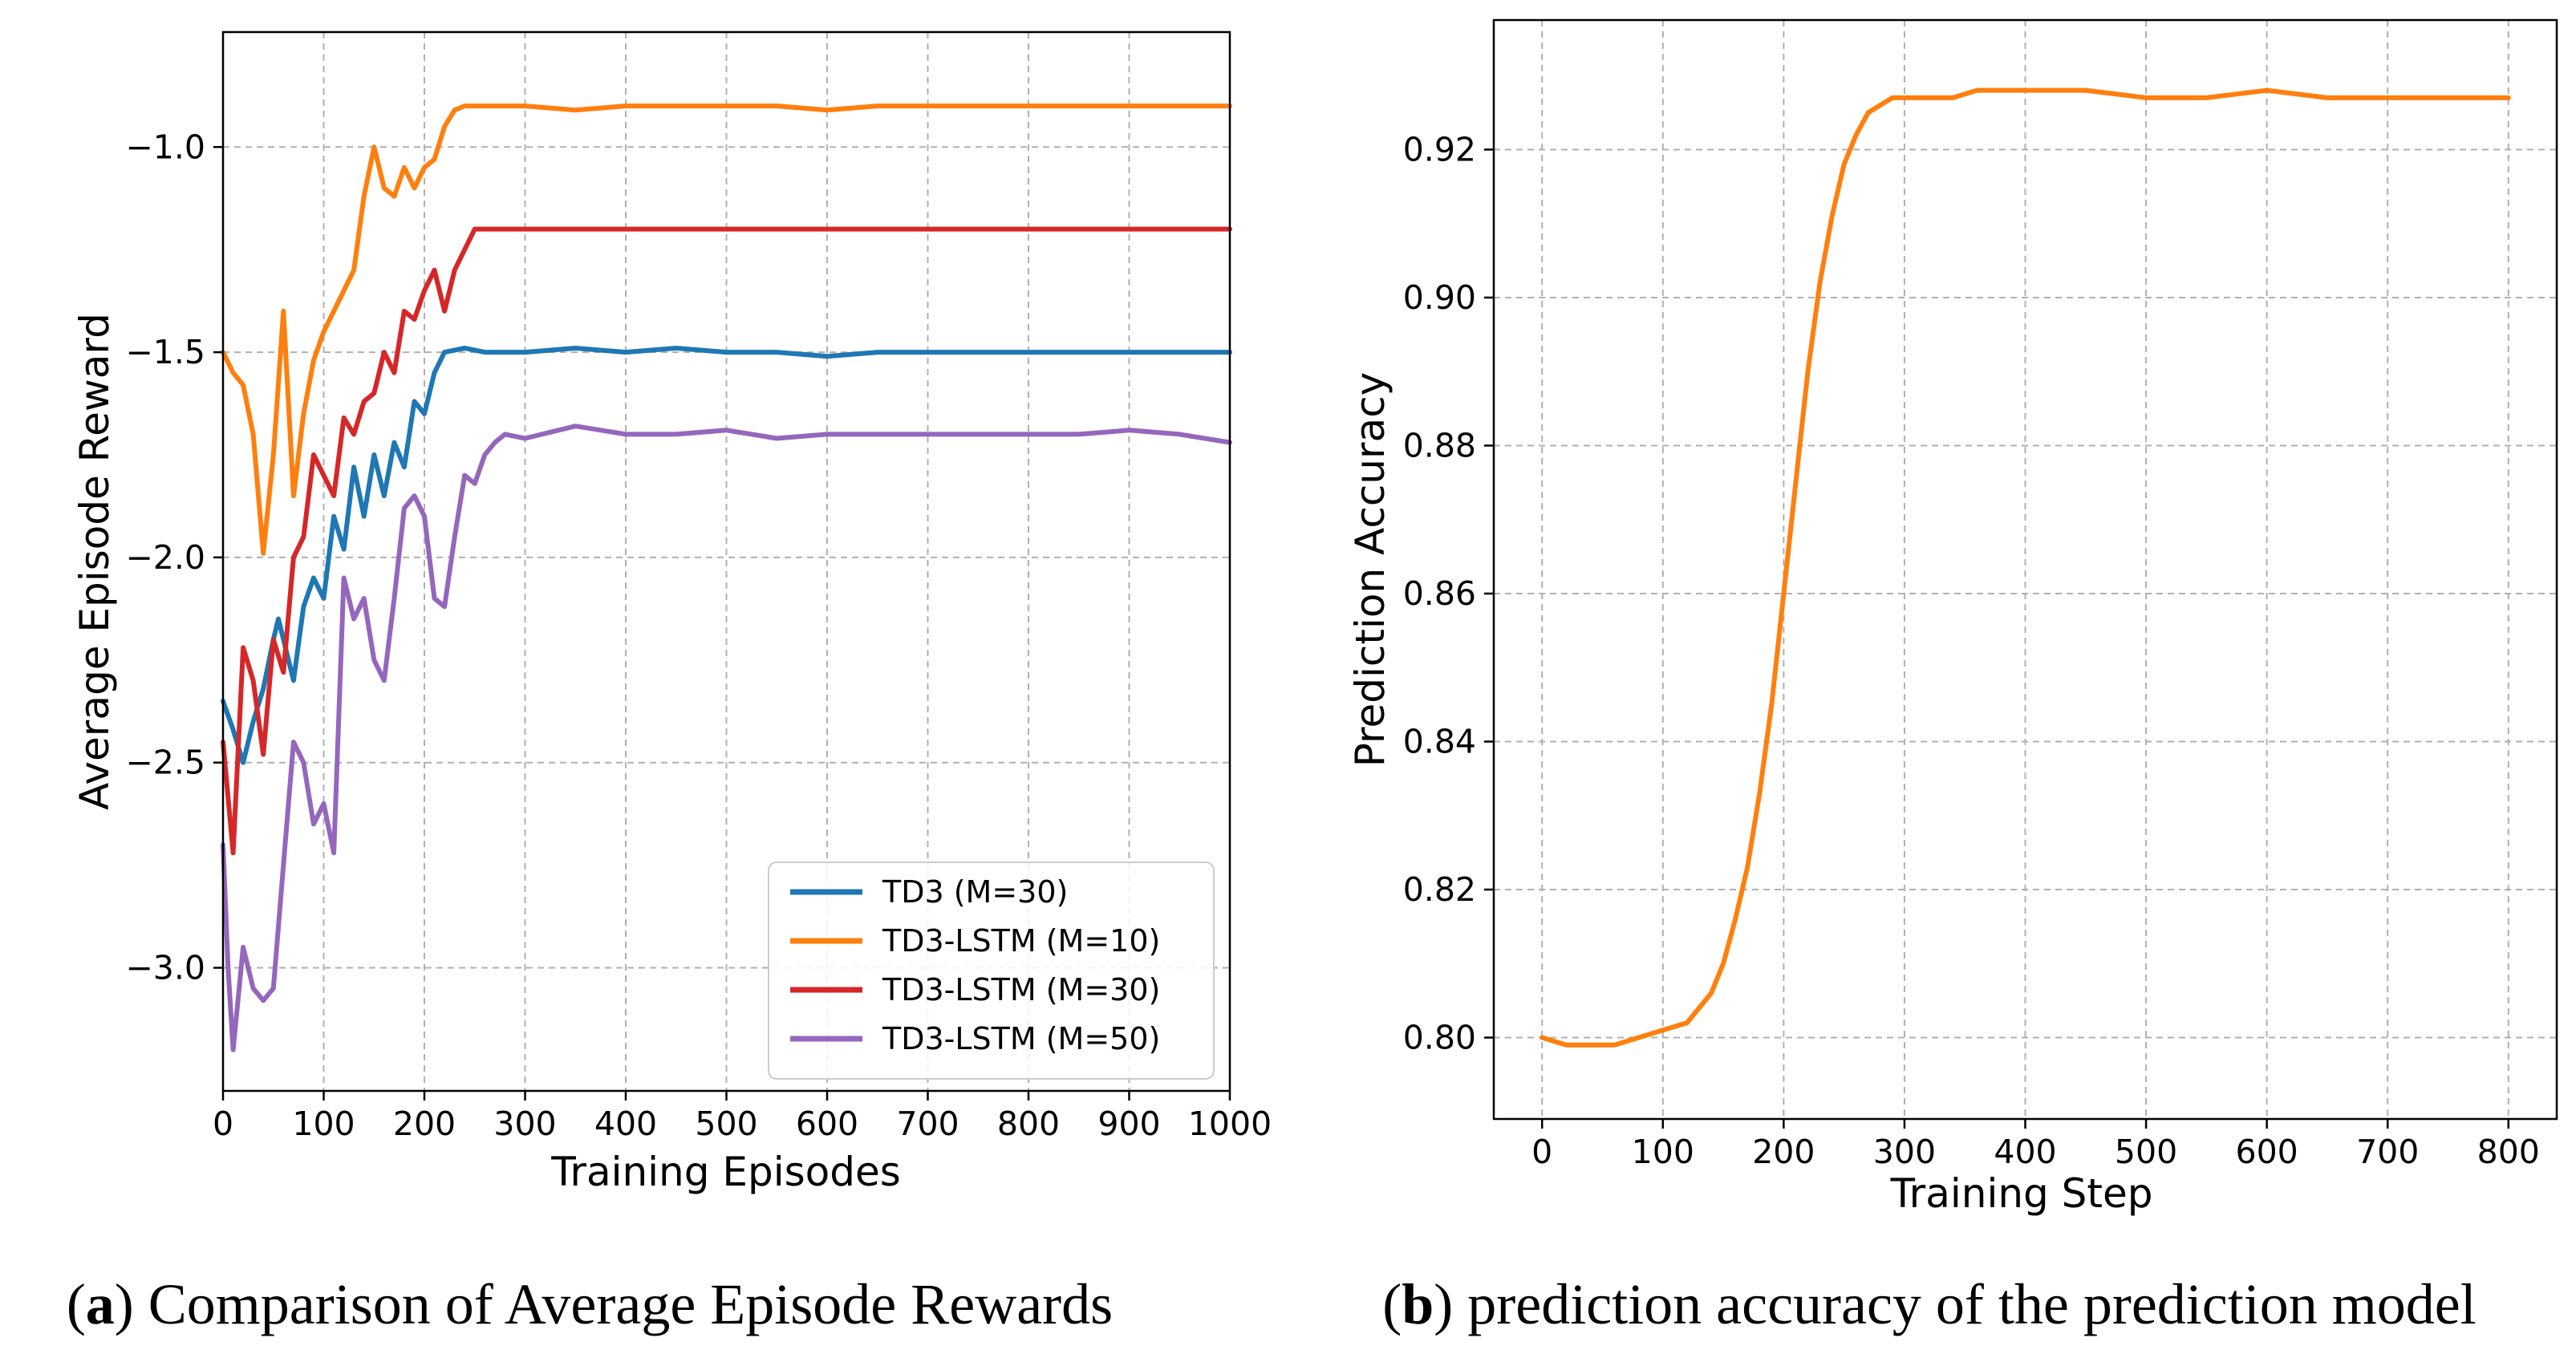 Image resolution: width=2576 pixels, height=1354 pixels. Describe the element at coordinates (1439, 593) in the screenshot. I see `y-tick-label: 0.86` at that location.